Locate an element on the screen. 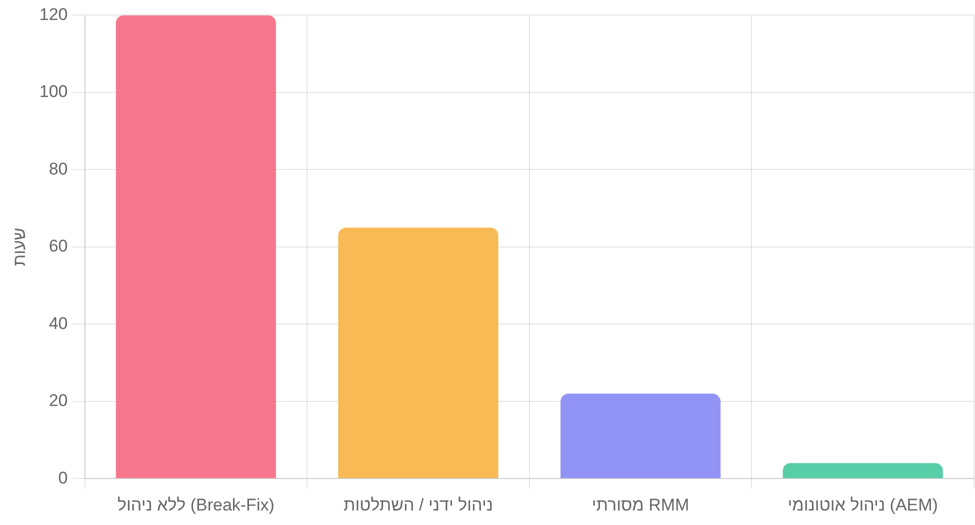  x-tick-label: ניהול ידני / השתלטות is located at coordinates (418, 504).